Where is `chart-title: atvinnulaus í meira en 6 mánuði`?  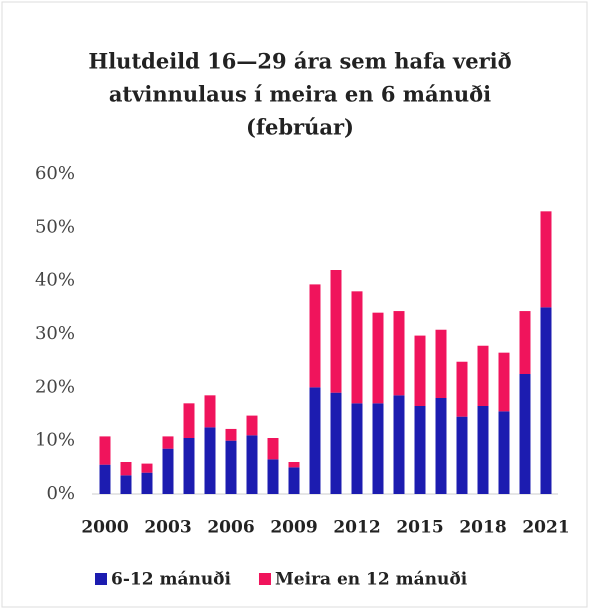
chart-title: atvinnulaus í meira en 6 mánuði is located at coordinates (300, 94).